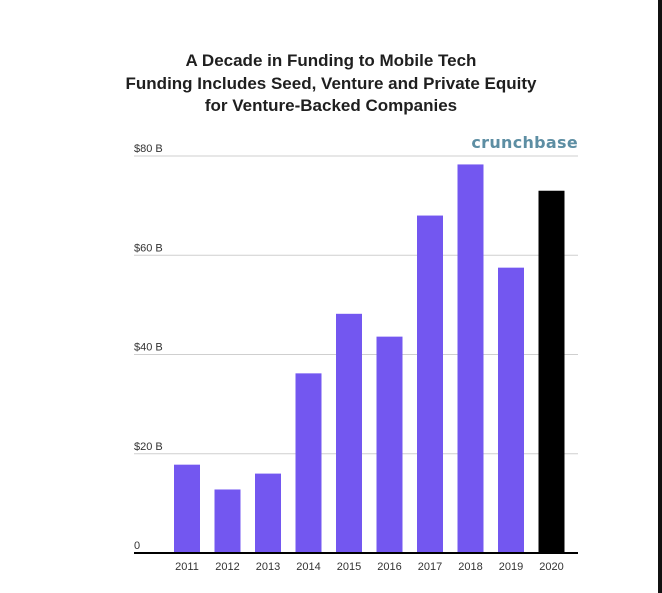 The width and height of the screenshot is (662, 593). Describe the element at coordinates (511, 410) in the screenshot. I see `bar-2019` at that location.